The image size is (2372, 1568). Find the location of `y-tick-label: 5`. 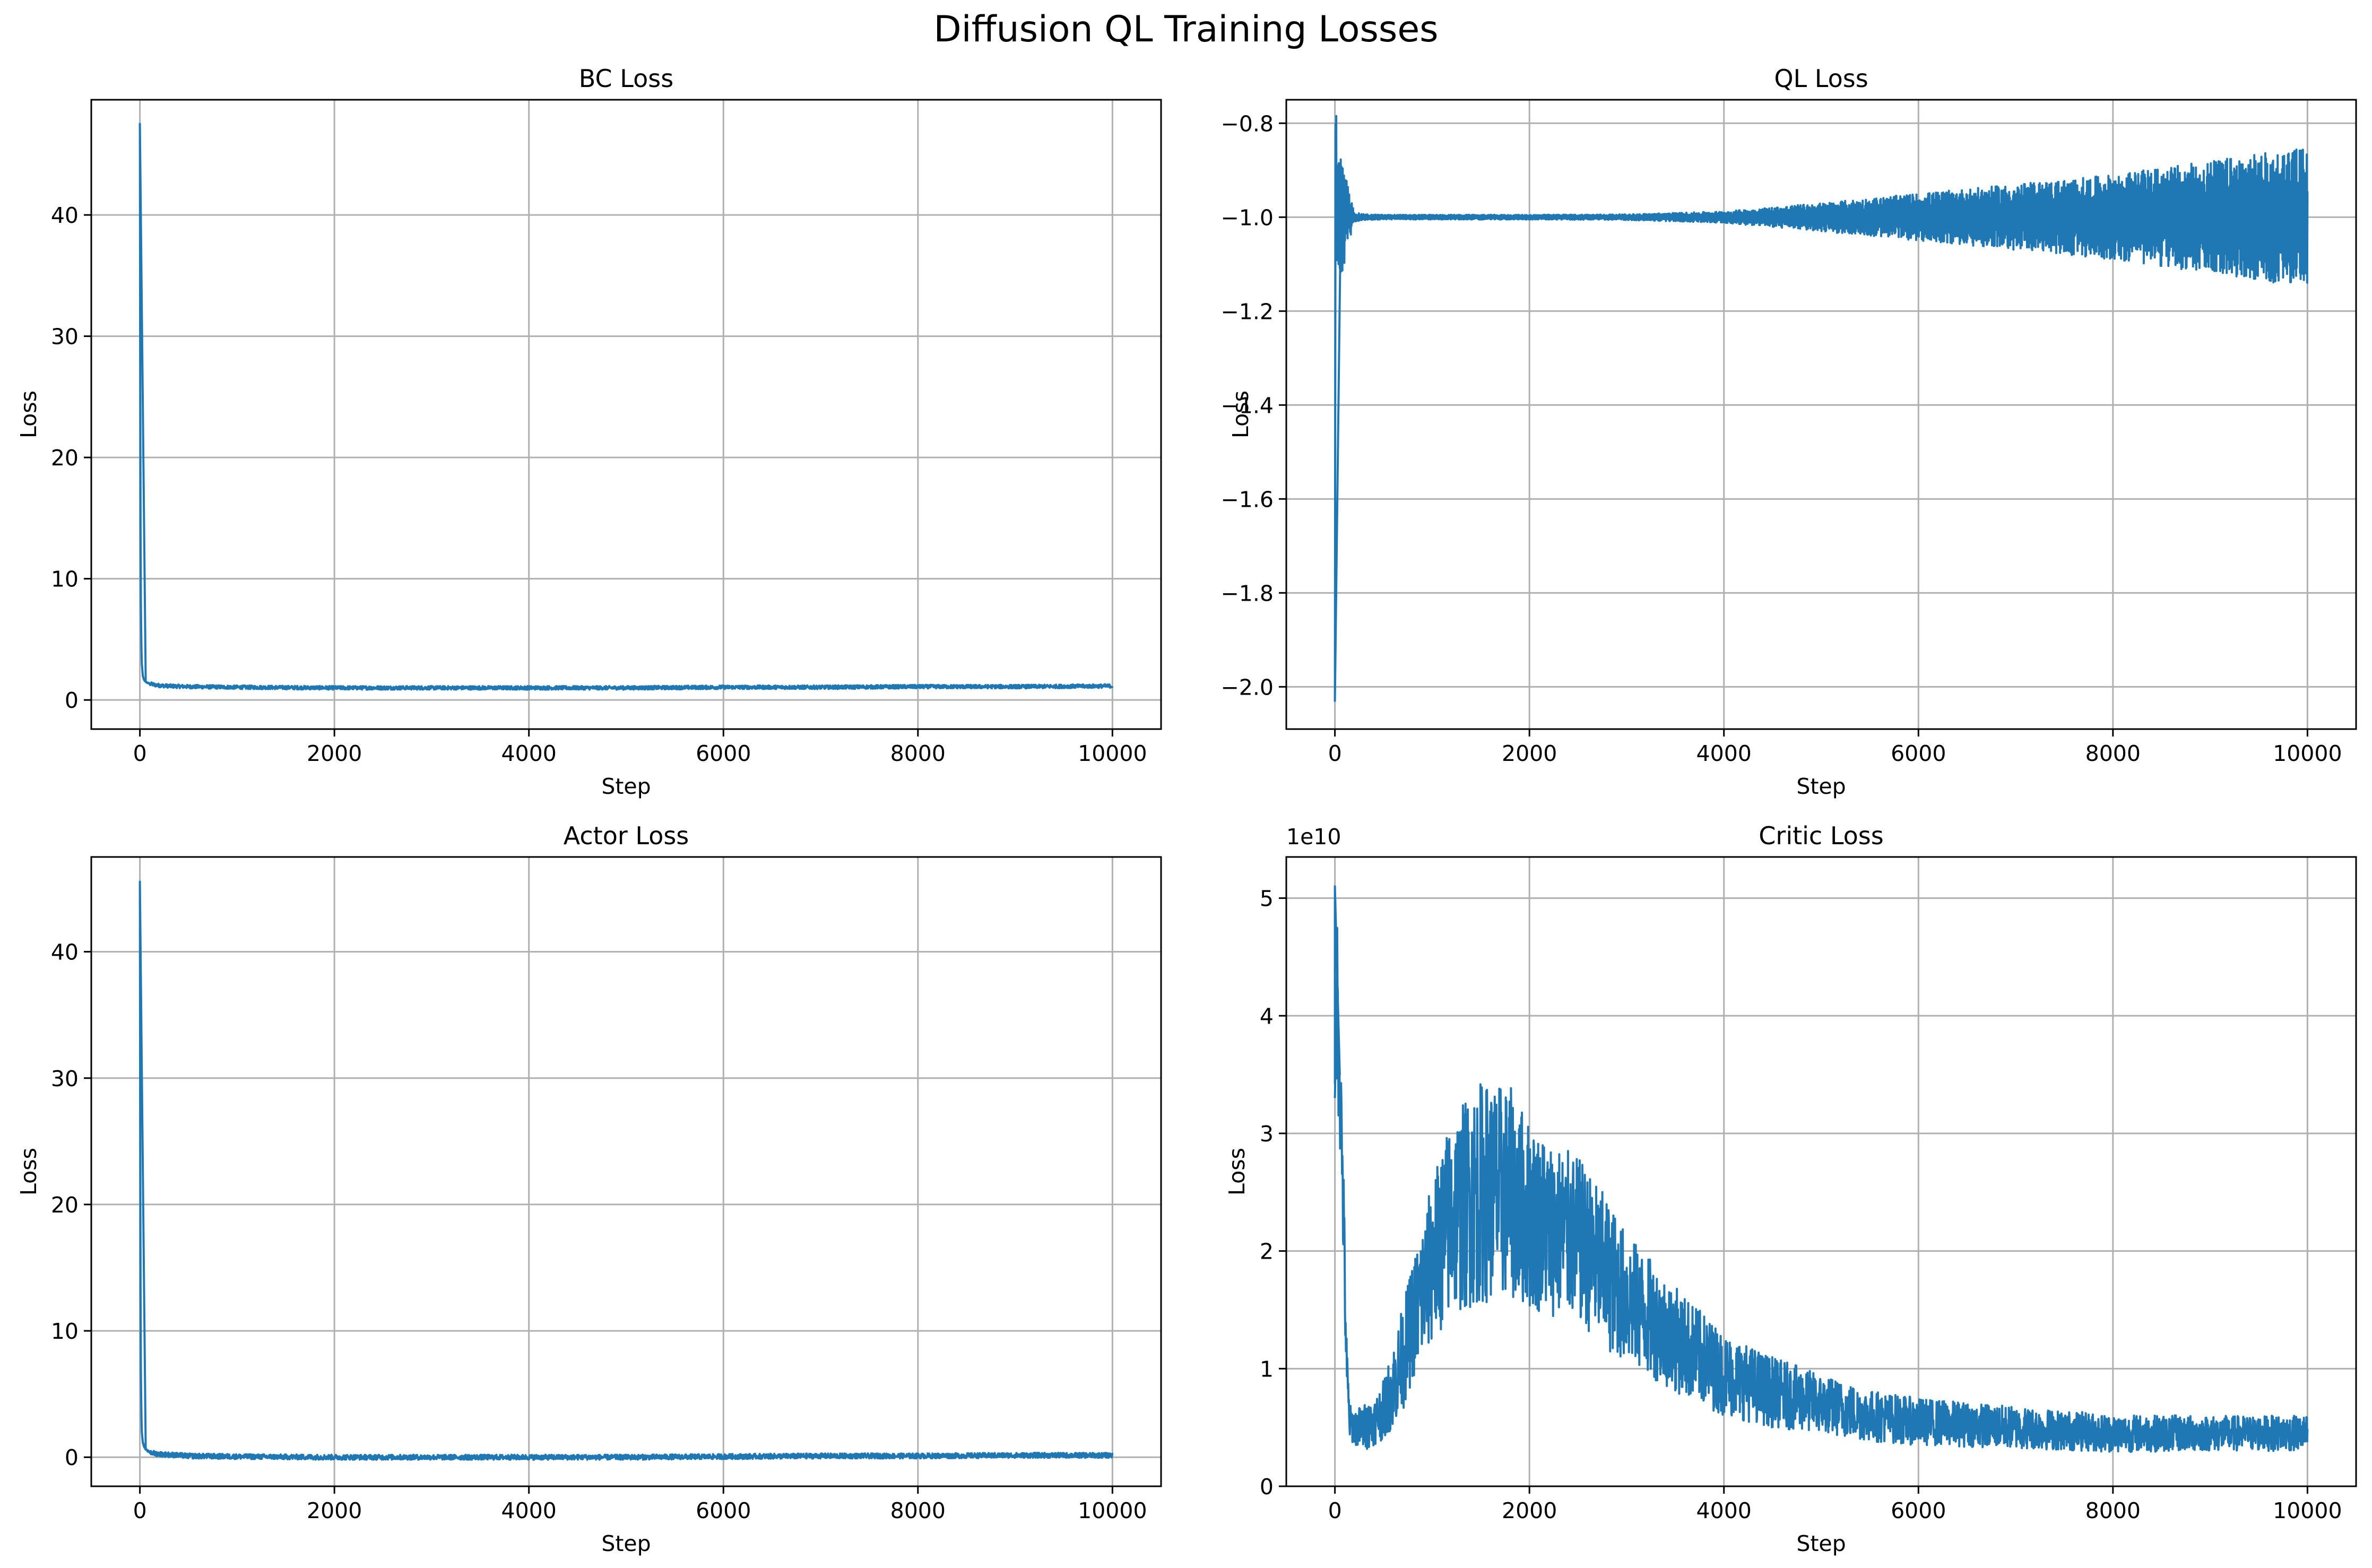

y-tick-label: 5 is located at coordinates (1267, 899).